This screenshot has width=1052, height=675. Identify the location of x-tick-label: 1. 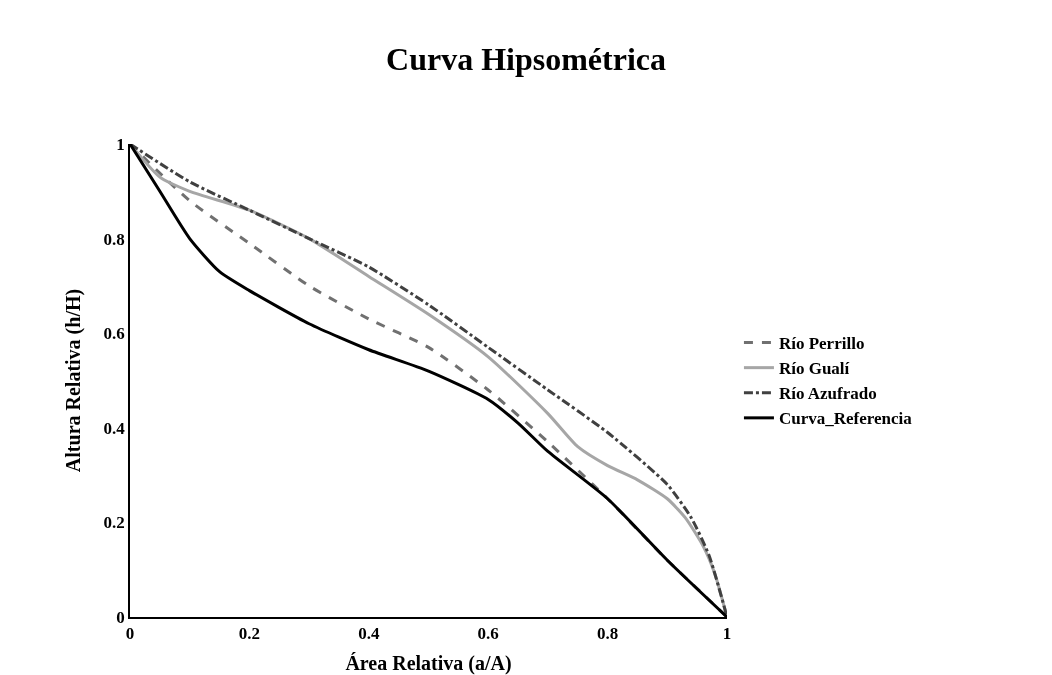
(727, 634).